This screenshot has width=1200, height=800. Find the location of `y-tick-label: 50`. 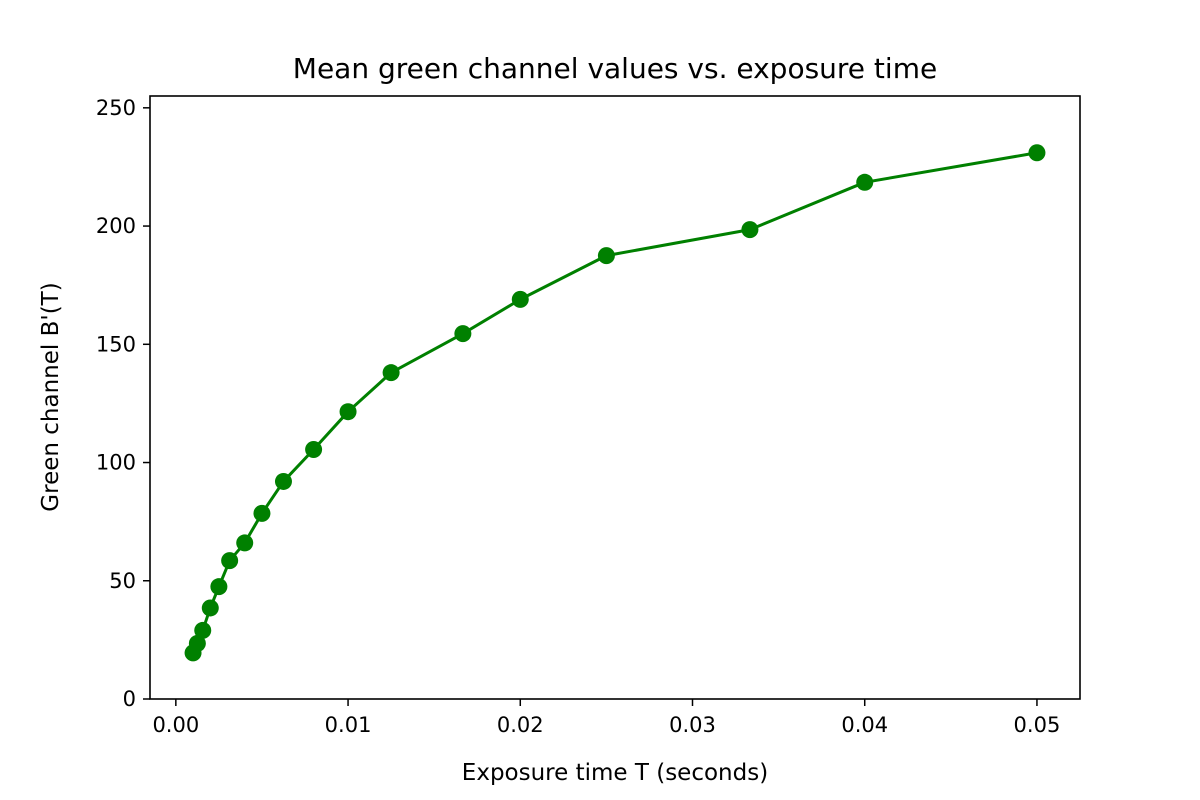

y-tick-label: 50 is located at coordinates (122, 581).